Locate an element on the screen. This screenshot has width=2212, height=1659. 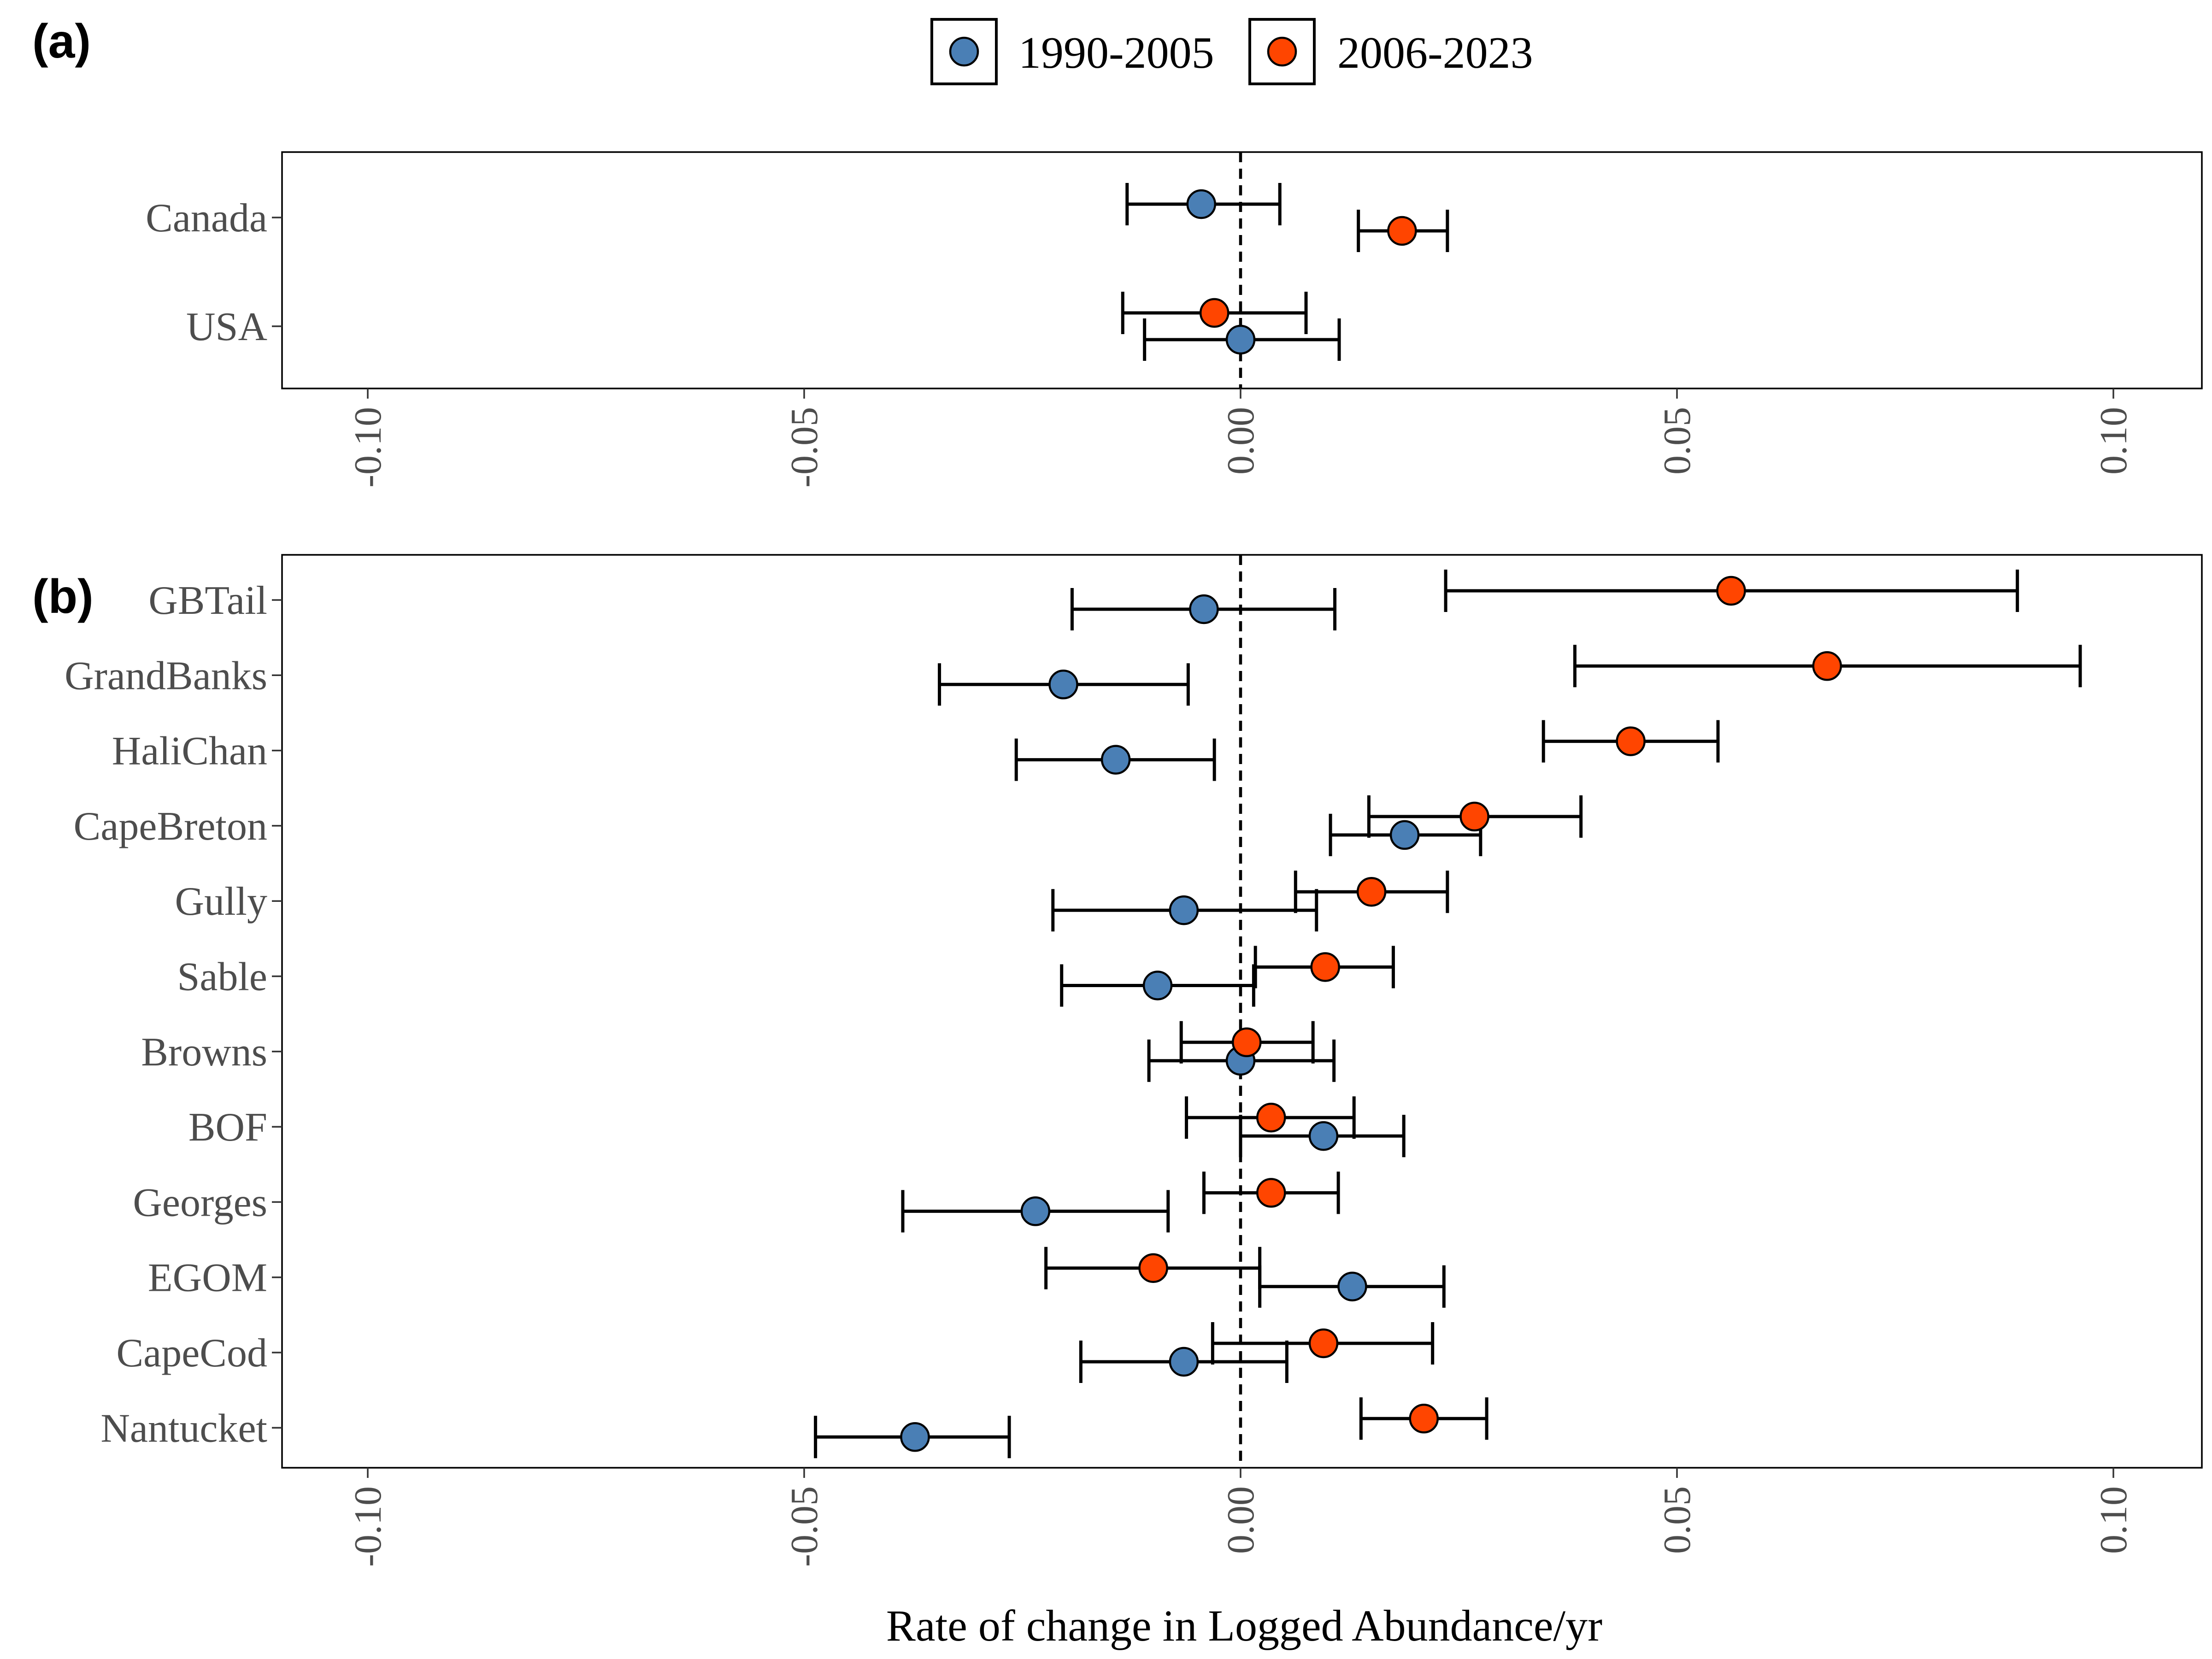
y-tick-label: Sable is located at coordinates (222, 977).